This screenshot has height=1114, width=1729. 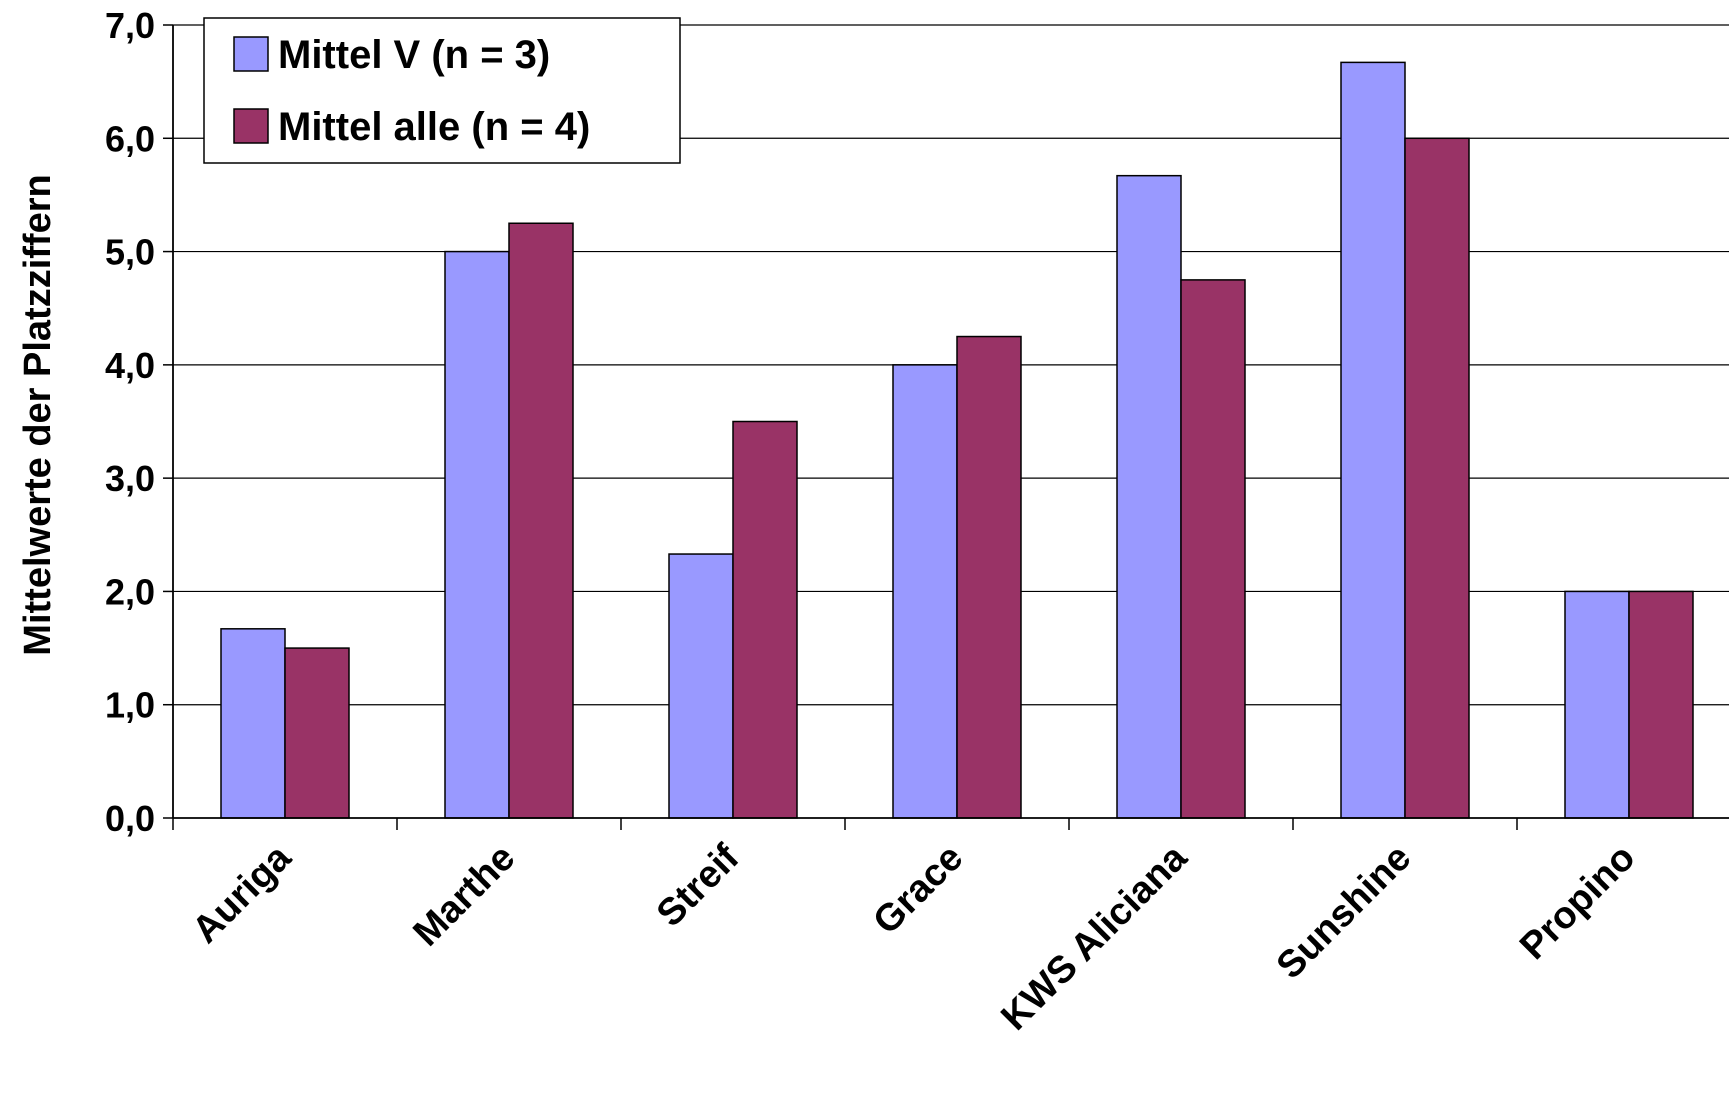 What do you see at coordinates (1344, 912) in the screenshot?
I see `x-category-label: Sunshine` at bounding box center [1344, 912].